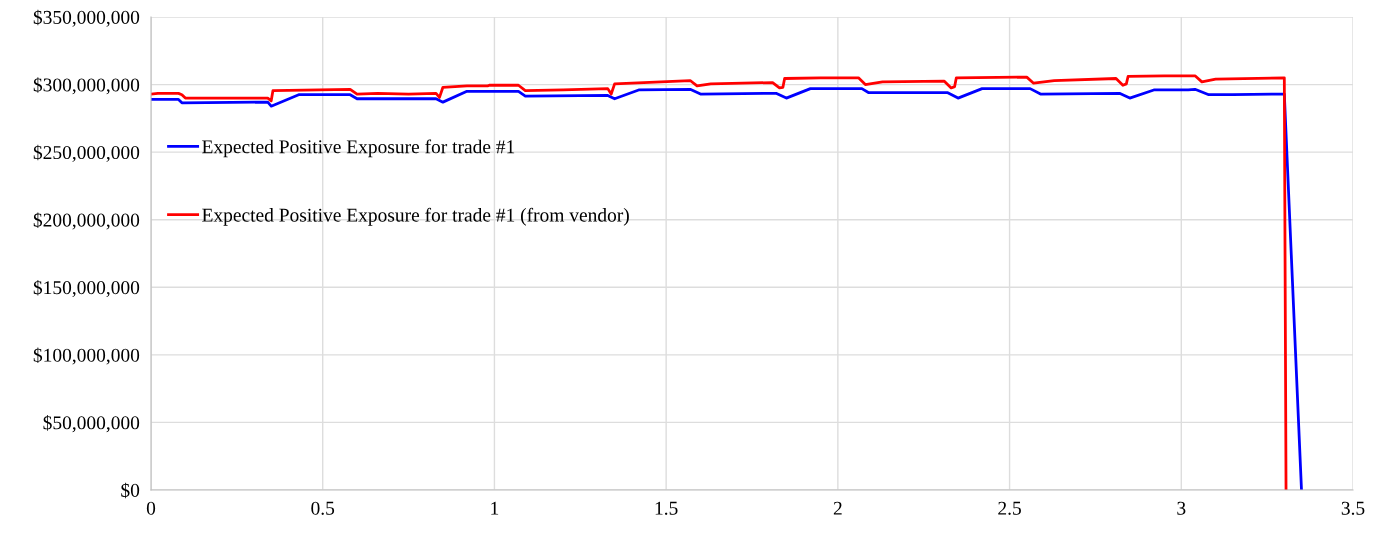 The height and width of the screenshot is (540, 1386). I want to click on y-tick-label: $0, so click(130, 490).